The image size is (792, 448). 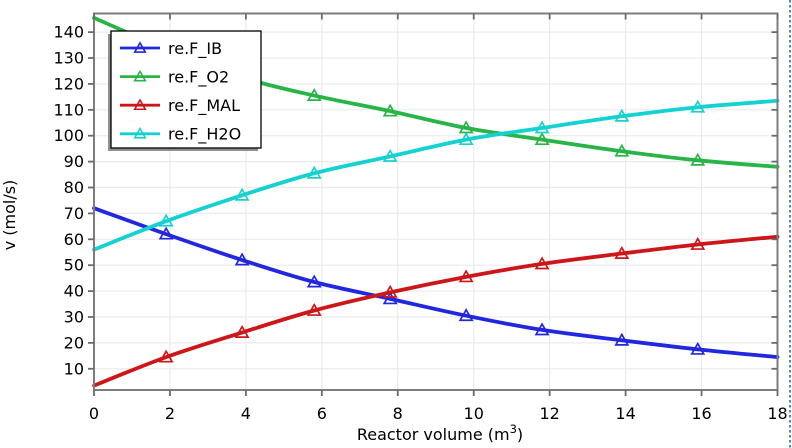 I want to click on y-tick-label: 60, so click(x=74, y=239).